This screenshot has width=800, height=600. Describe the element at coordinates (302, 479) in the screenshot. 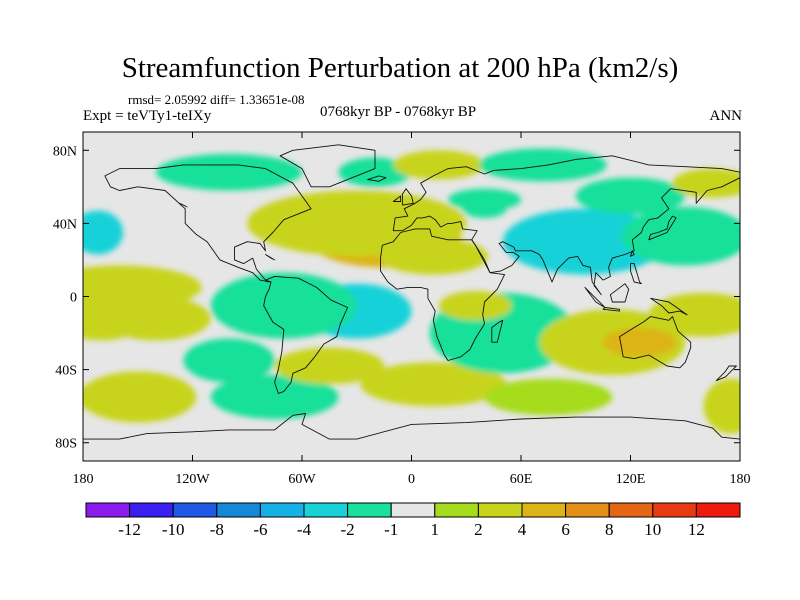

I see `x-tick-label: 60W` at that location.